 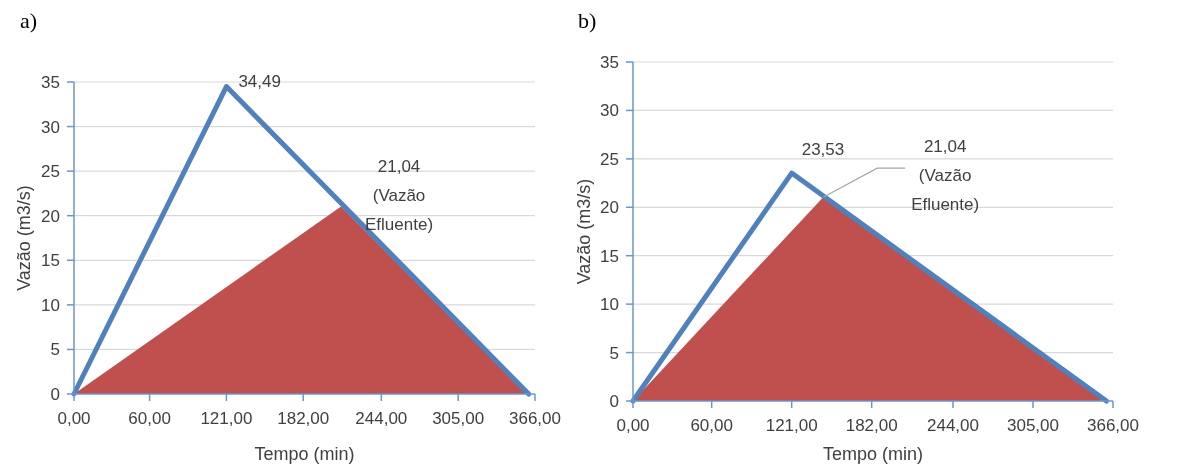 I want to click on chart-title: b), so click(x=587, y=20).